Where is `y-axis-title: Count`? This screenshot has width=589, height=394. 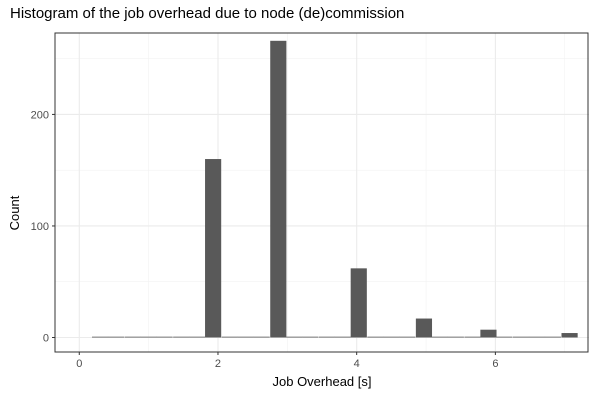 y-axis-title: Count is located at coordinates (14, 212).